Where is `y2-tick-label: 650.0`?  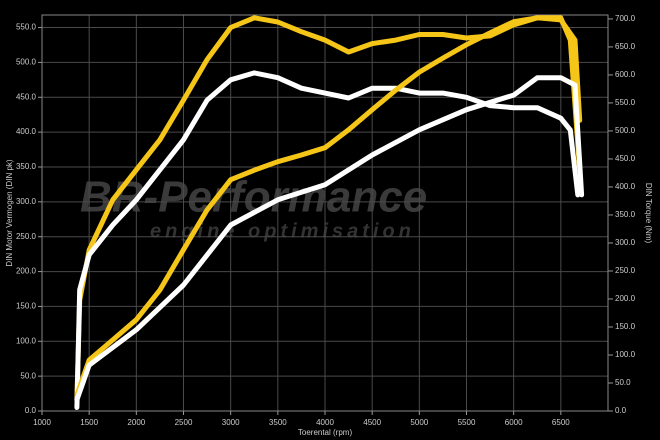
y2-tick-label: 650.0 is located at coordinates (625, 46).